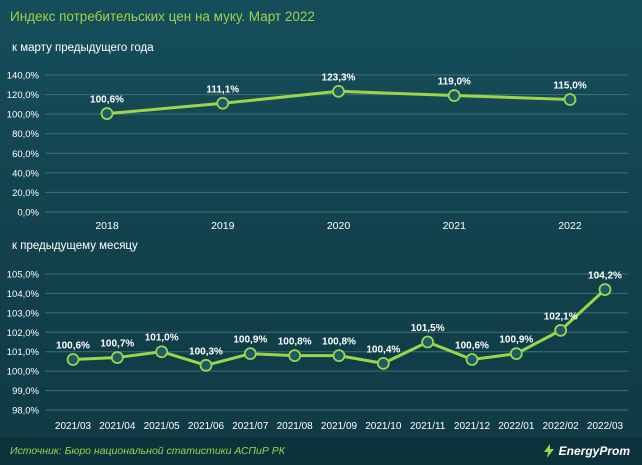 This screenshot has width=642, height=465. What do you see at coordinates (25, 391) in the screenshot?
I see `y-tick-label: 99,0%` at bounding box center [25, 391].